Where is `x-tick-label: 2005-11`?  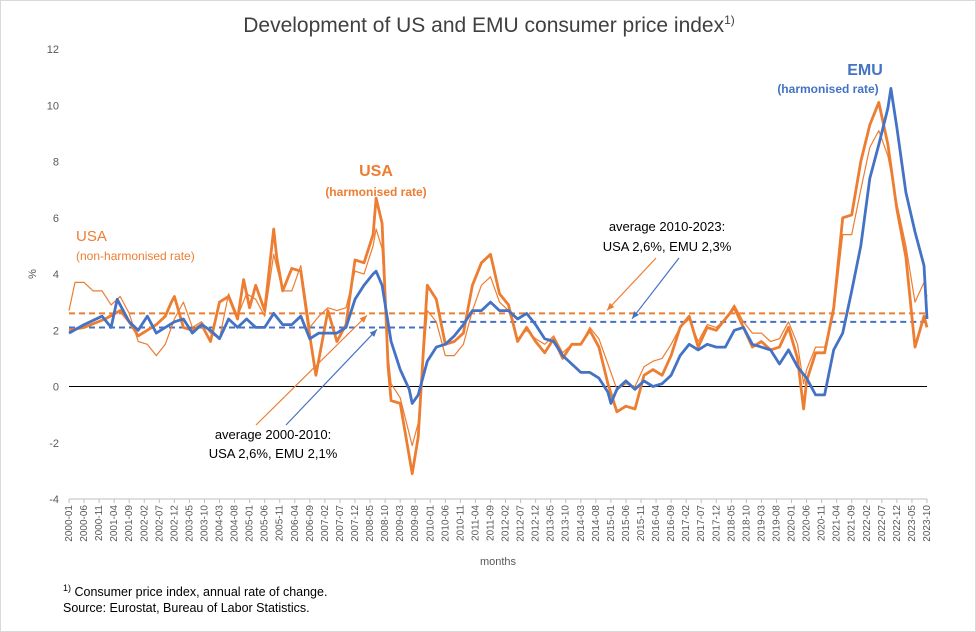
x-tick-label: 2005-11 is located at coordinates (280, 523).